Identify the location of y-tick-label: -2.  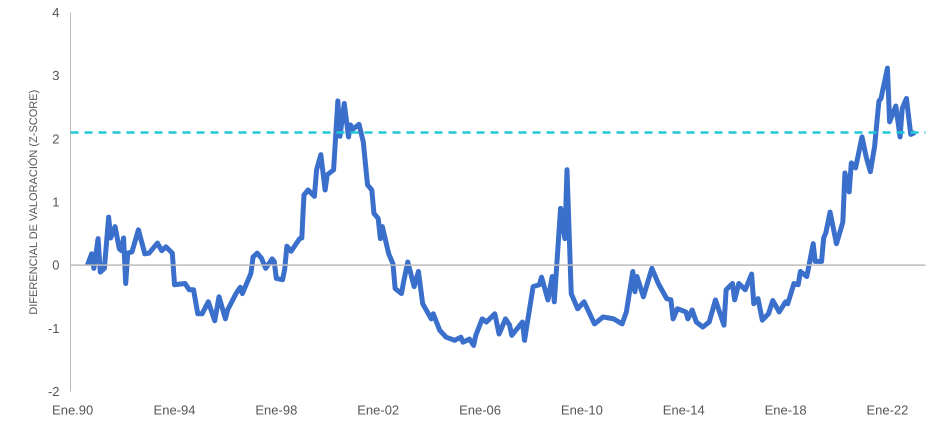
(54, 391).